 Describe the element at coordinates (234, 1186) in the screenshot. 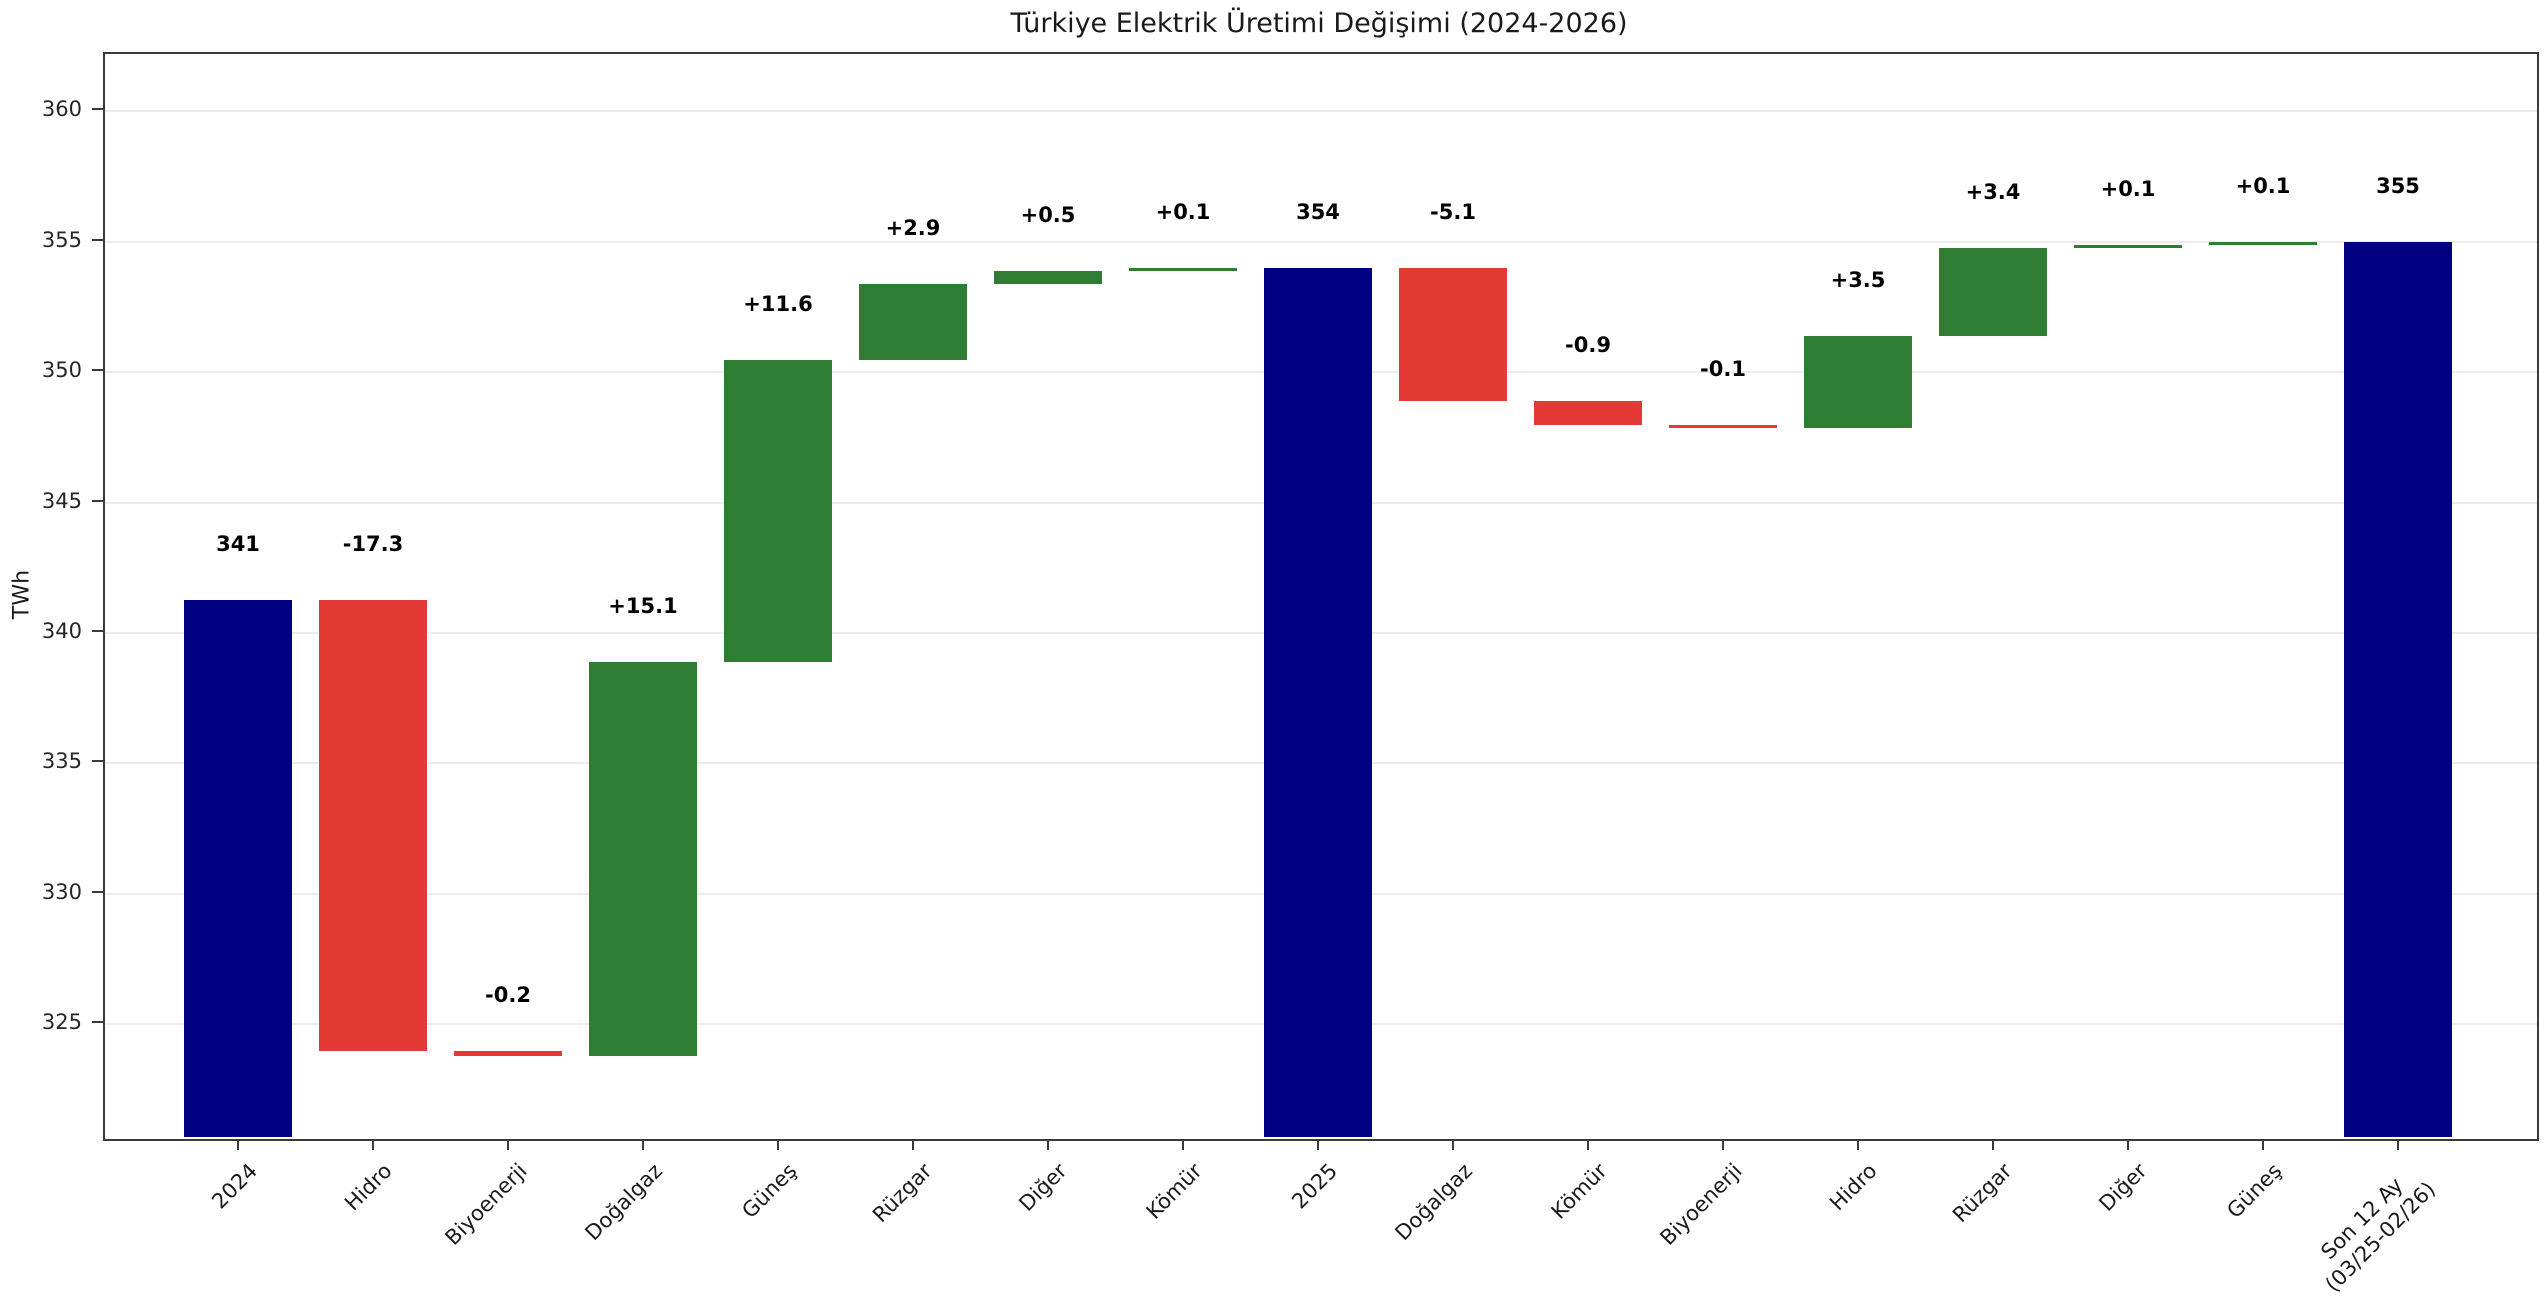

I see `x-tick-label: 2024` at that location.